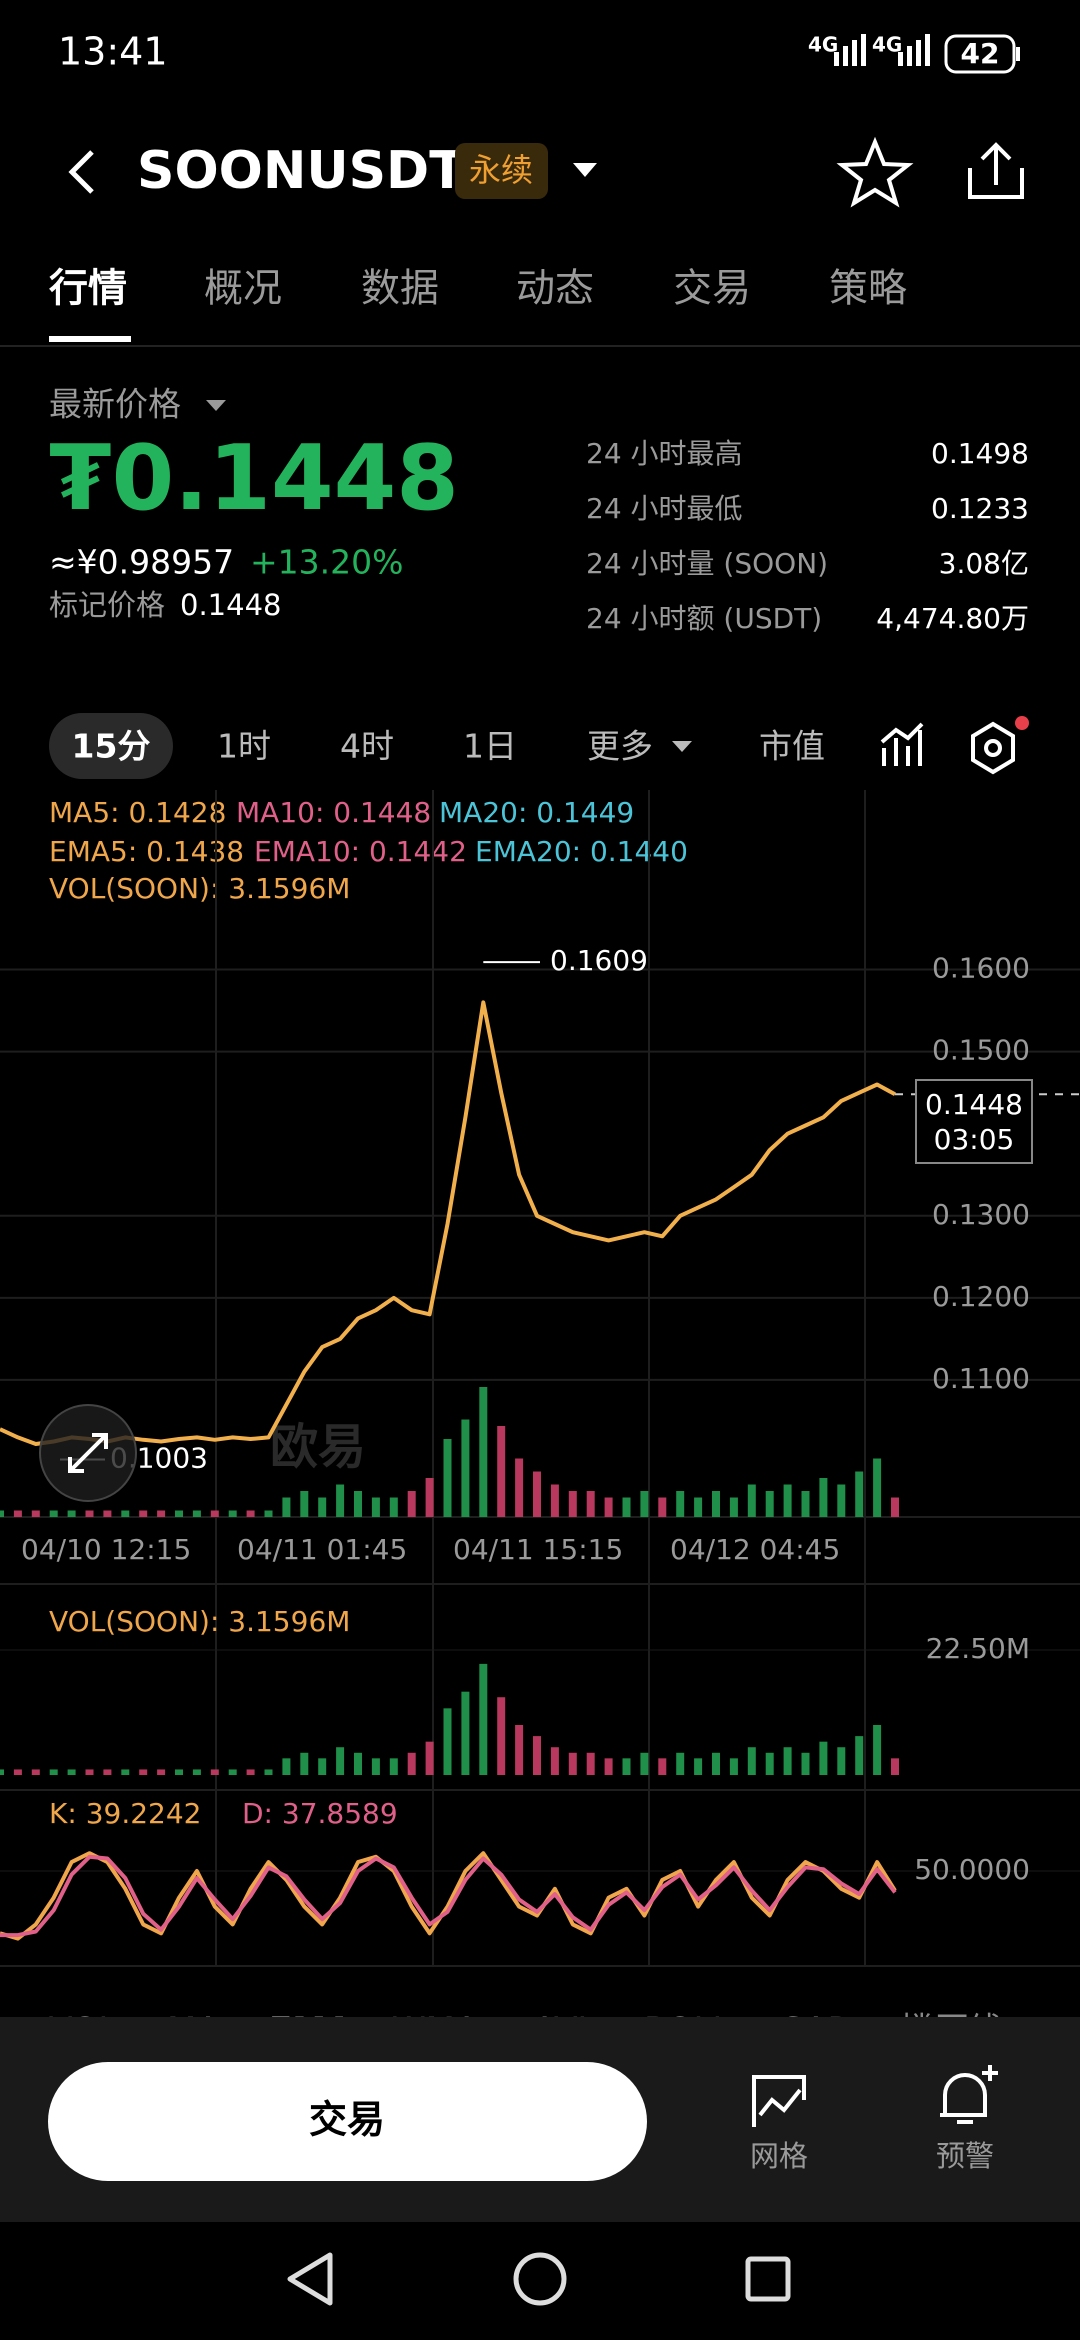 Image resolution: width=1080 pixels, height=2340 pixels. I want to click on more-dropdown, so click(682, 746).